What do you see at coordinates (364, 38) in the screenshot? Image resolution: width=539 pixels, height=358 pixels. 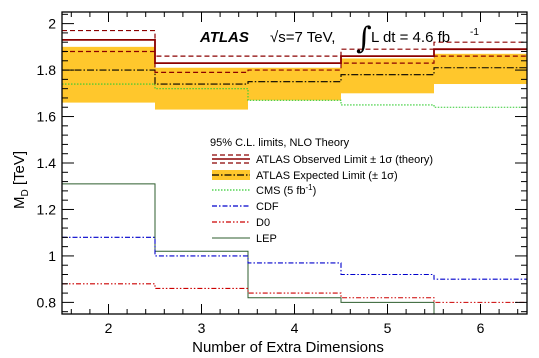 I see `integral-sign: ∫` at bounding box center [364, 38].